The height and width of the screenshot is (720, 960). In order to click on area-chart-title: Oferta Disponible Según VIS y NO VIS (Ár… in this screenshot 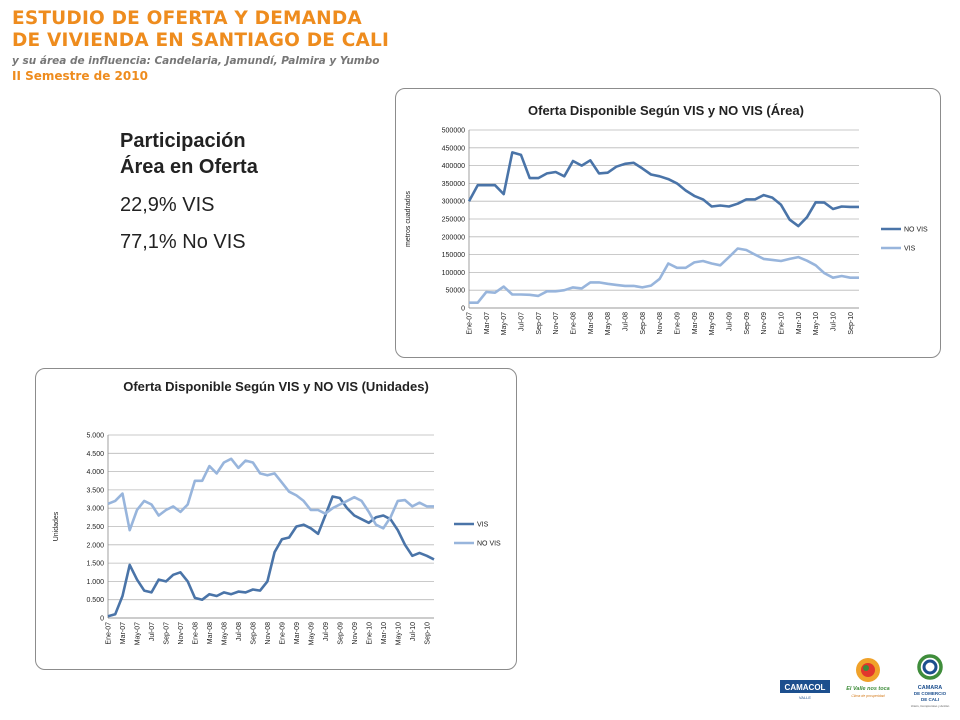, I will do `click(666, 110)`.